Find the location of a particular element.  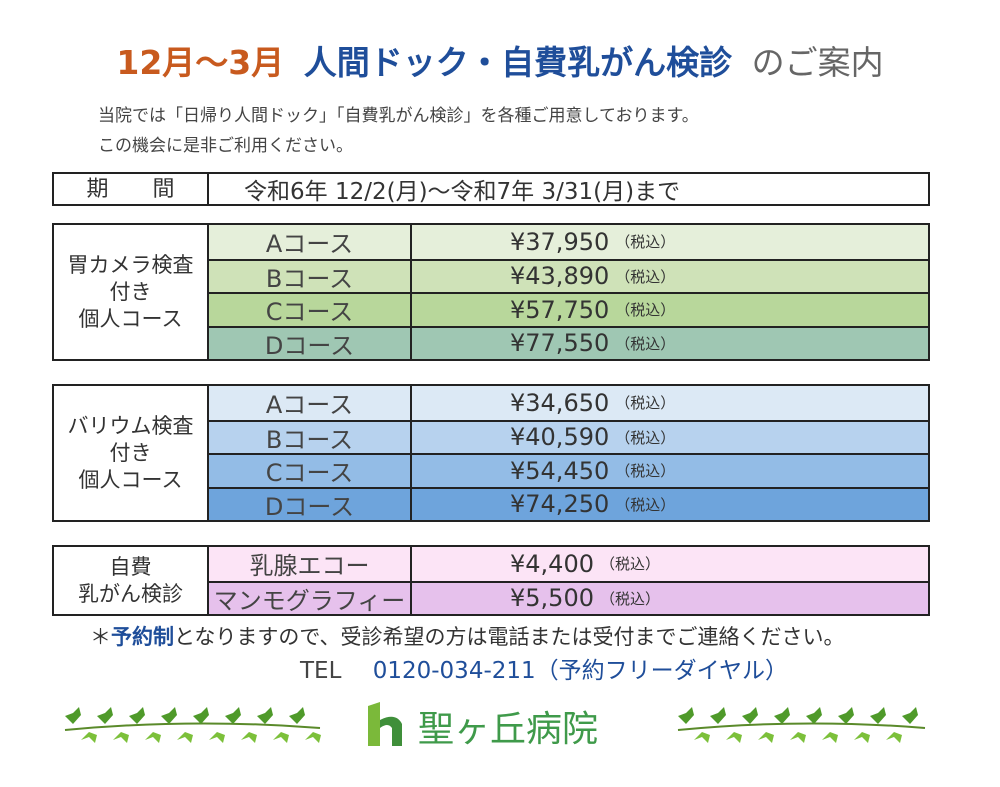

group-label: バリウム検査 付き 個人コース is located at coordinates (131, 453).